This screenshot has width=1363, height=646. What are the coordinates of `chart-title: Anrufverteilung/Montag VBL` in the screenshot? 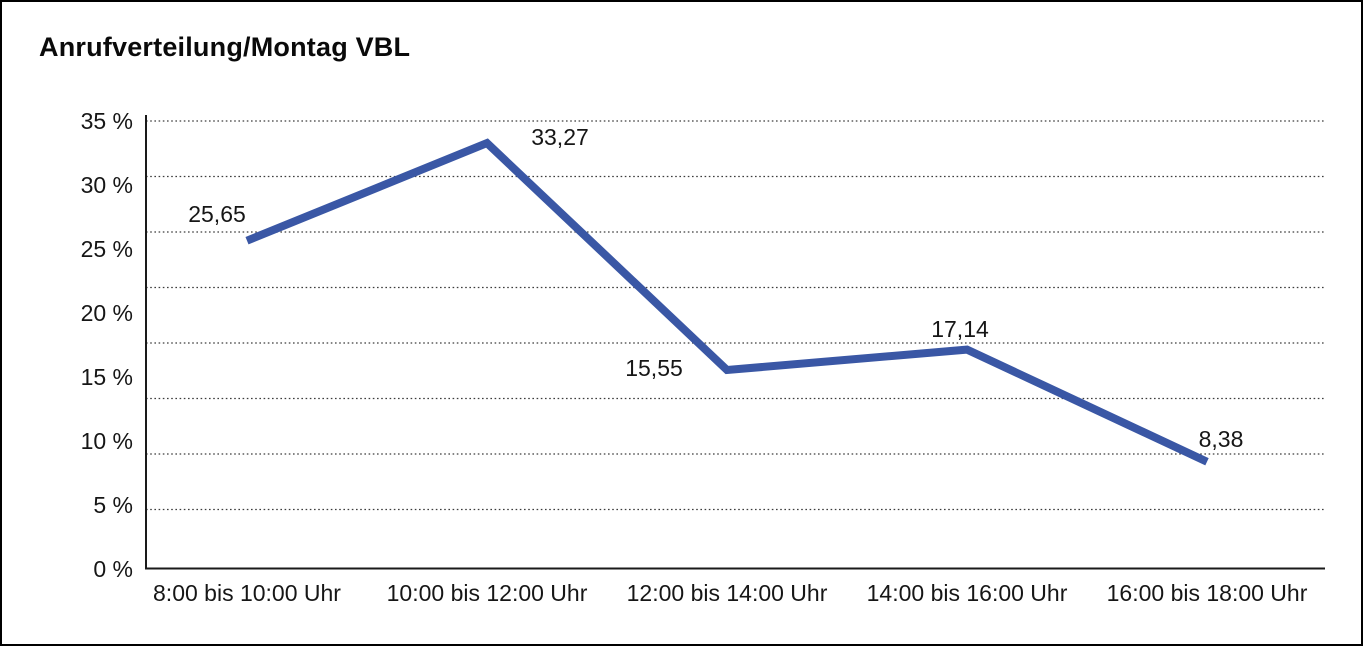 It's located at (225, 47).